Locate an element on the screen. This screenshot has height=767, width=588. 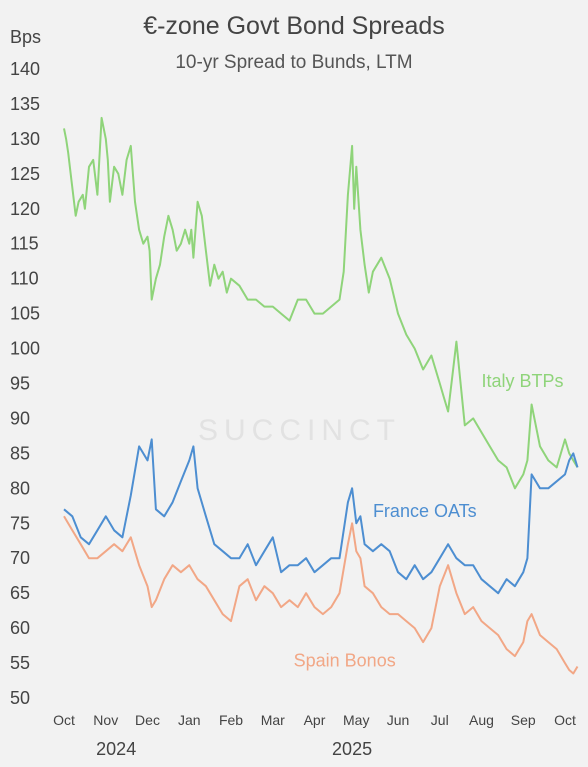
series-label-france-oats: France OATs is located at coordinates (425, 511).